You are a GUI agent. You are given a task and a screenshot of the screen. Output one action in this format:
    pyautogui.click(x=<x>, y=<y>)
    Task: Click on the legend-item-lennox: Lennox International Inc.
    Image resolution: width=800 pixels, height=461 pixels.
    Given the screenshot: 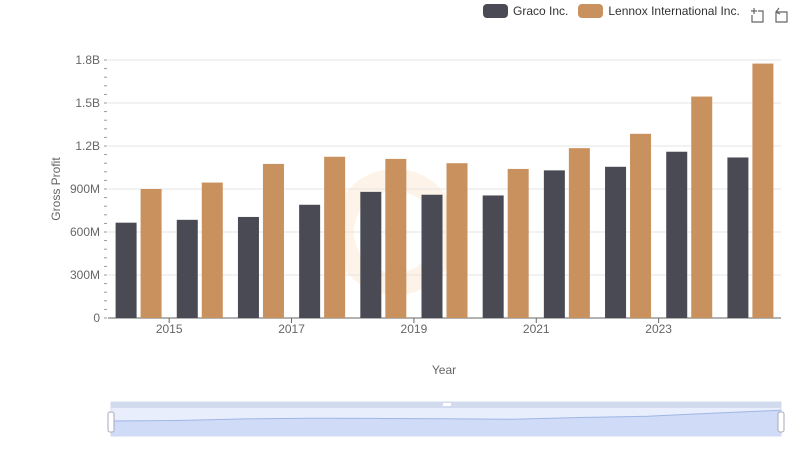 What is the action you would take?
    pyautogui.click(x=659, y=11)
    